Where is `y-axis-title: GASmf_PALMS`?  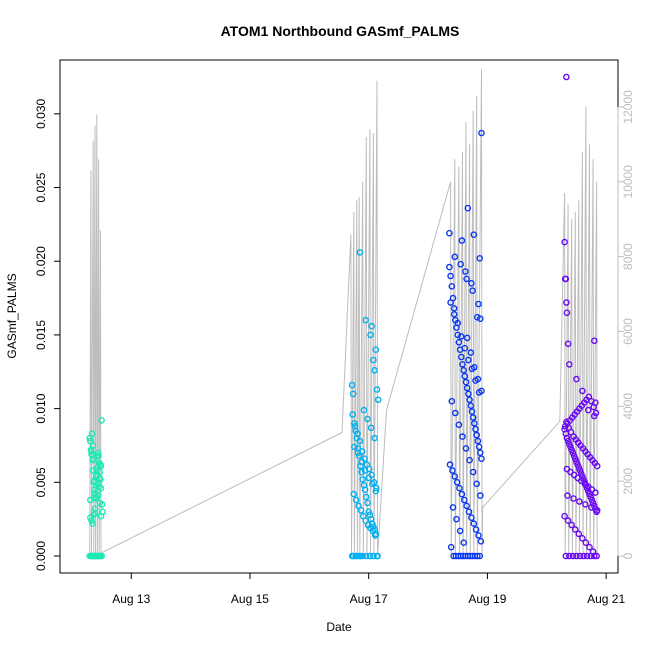 y-axis-title: GASmf_PALMS is located at coordinates (12, 315).